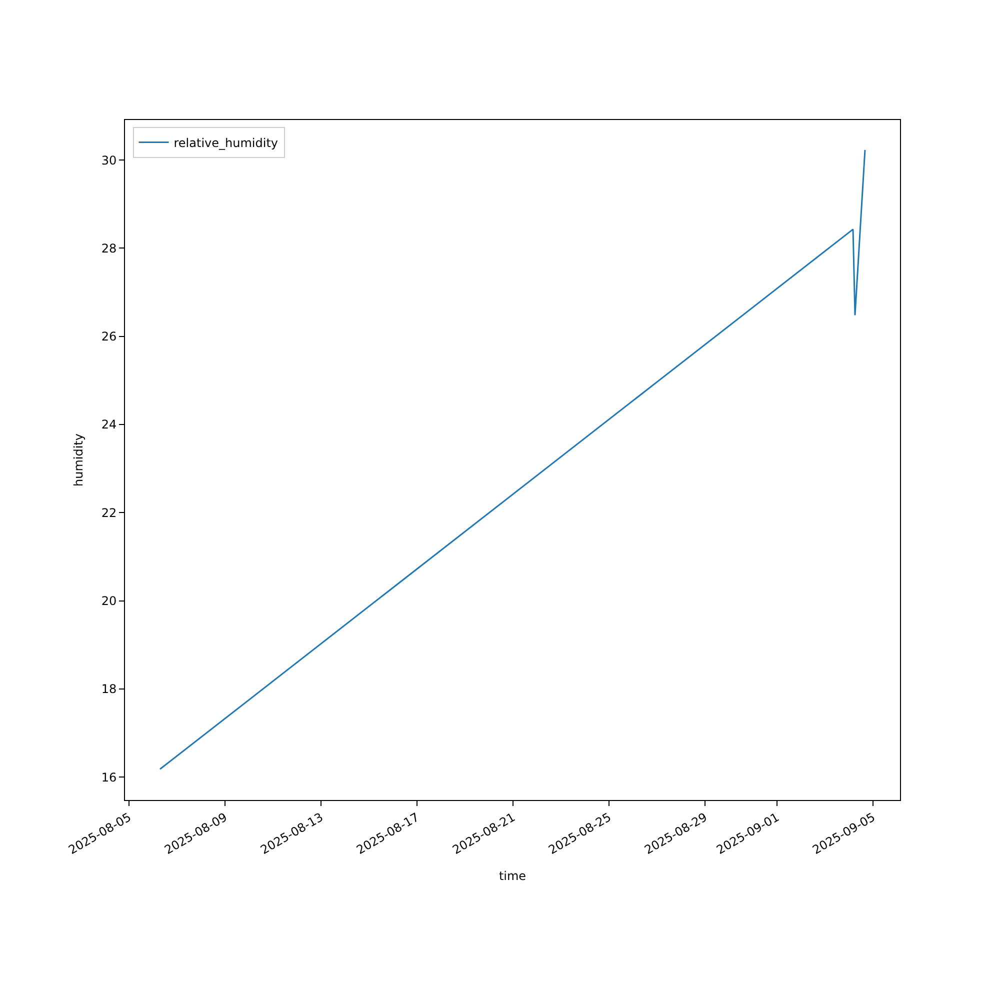 Image resolution: width=1000 pixels, height=1000 pixels. What do you see at coordinates (109, 601) in the screenshot?
I see `y-tick-label: 20` at bounding box center [109, 601].